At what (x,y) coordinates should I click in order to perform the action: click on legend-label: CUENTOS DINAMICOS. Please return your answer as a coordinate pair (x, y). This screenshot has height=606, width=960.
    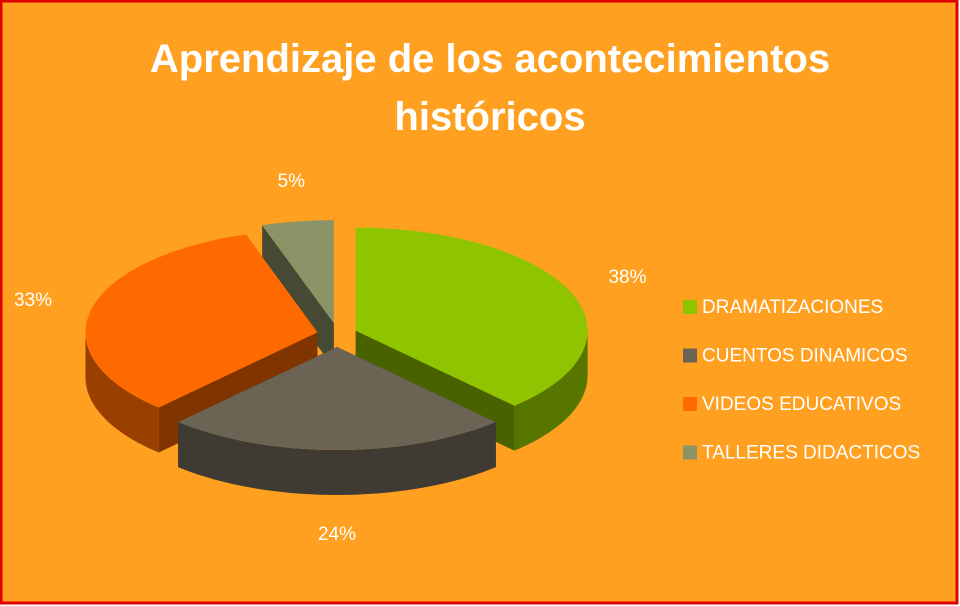
    Looking at the image, I should click on (805, 356).